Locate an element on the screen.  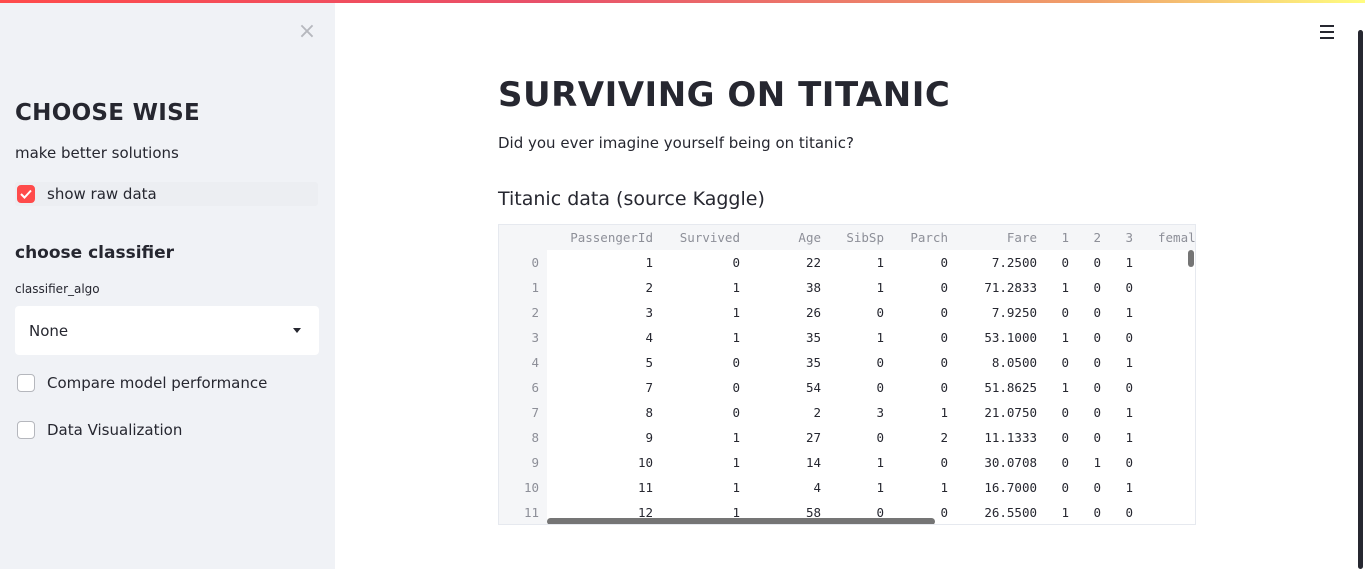
table-cell: 35 is located at coordinates (813, 337).